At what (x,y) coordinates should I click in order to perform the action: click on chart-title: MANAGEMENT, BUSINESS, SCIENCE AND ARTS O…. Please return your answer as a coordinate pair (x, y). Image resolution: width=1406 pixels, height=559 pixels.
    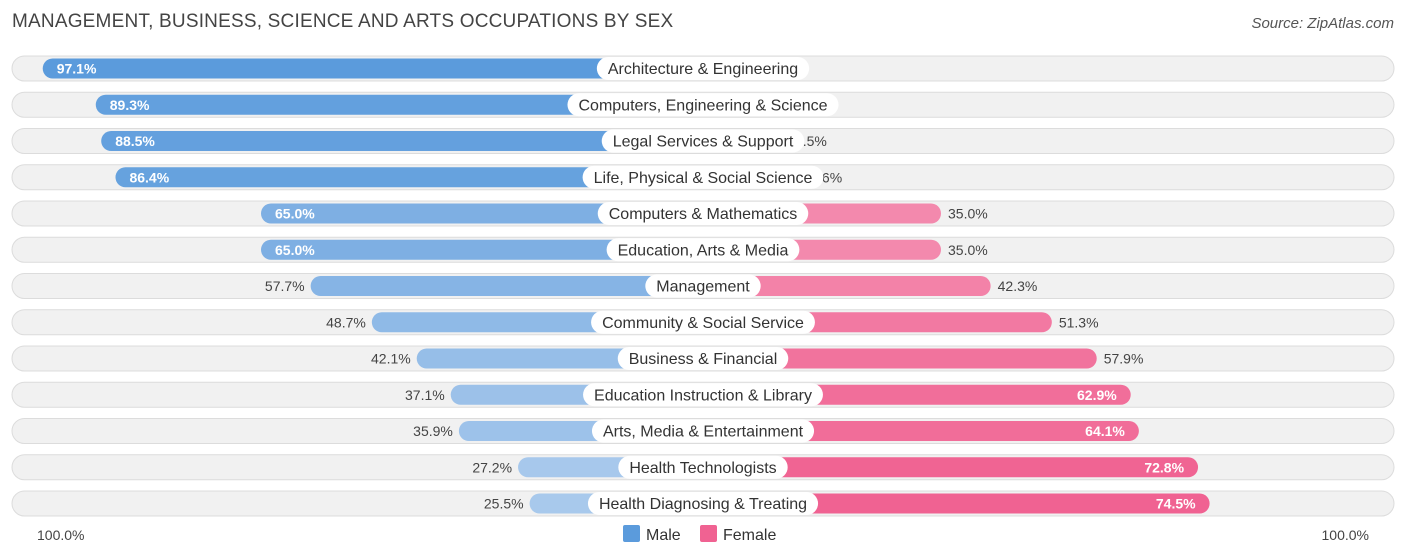
    Looking at the image, I should click on (343, 21).